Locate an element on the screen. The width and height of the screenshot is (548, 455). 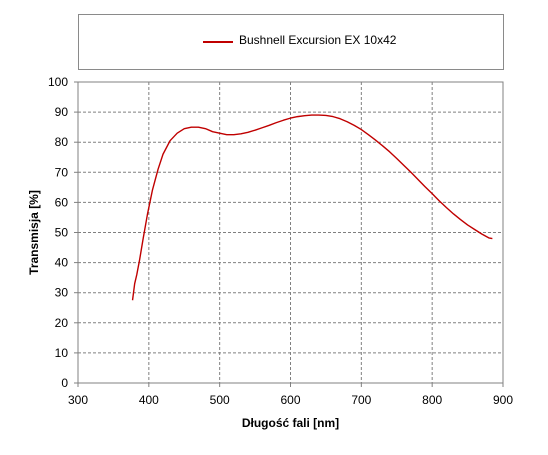
x-axis-title: Długość fali [nm] is located at coordinates (290, 423).